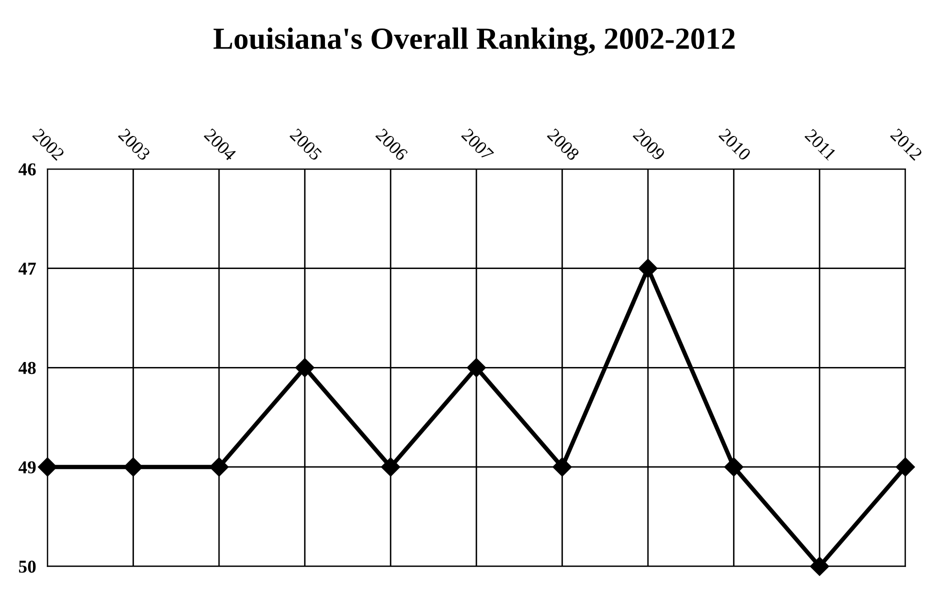  I want to click on y-tick-label: 48, so click(27, 368).